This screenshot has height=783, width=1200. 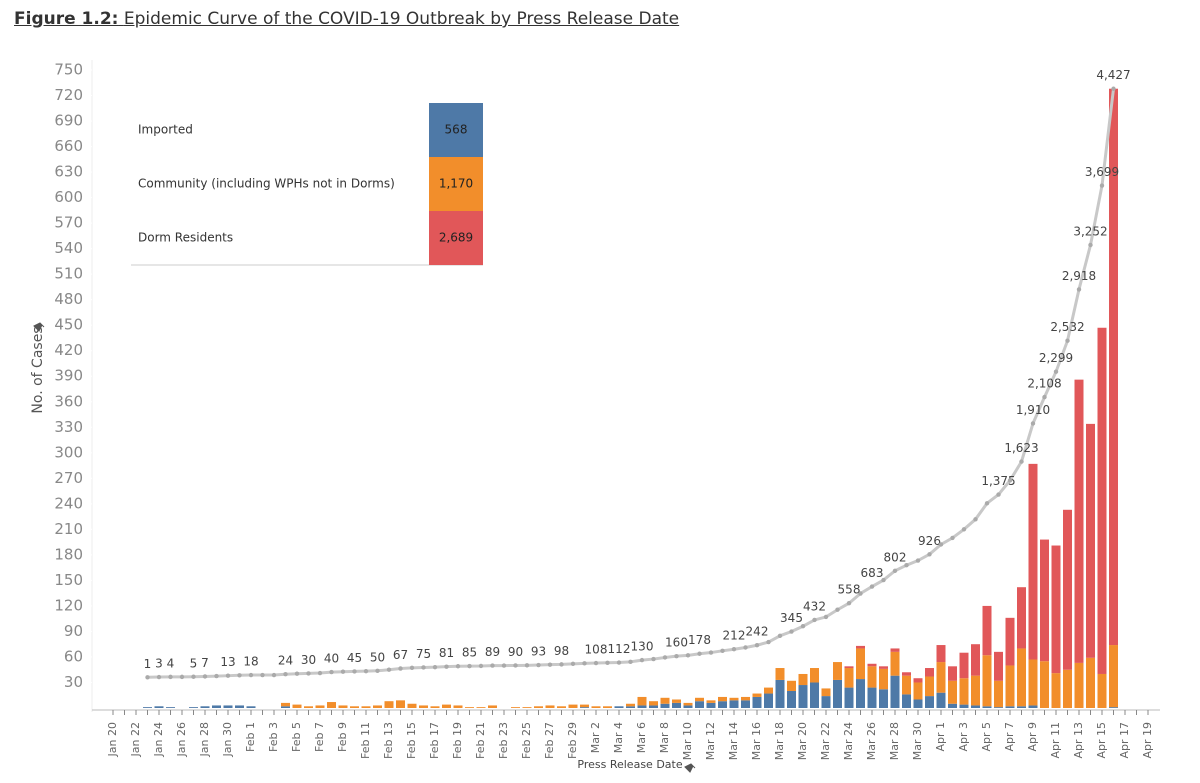 I want to click on y-tick-label: 150, so click(x=68, y=580).